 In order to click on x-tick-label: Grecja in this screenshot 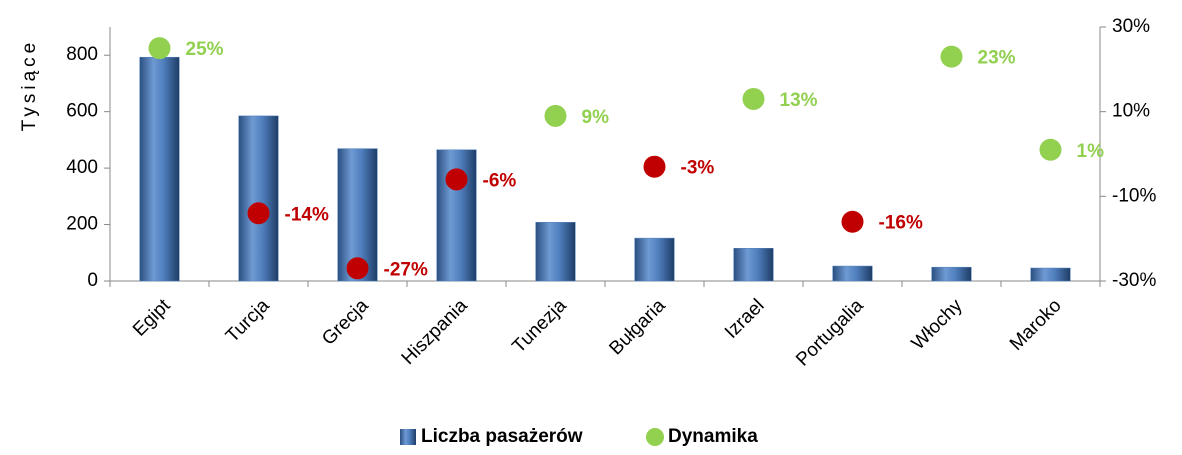, I will do `click(345, 322)`.